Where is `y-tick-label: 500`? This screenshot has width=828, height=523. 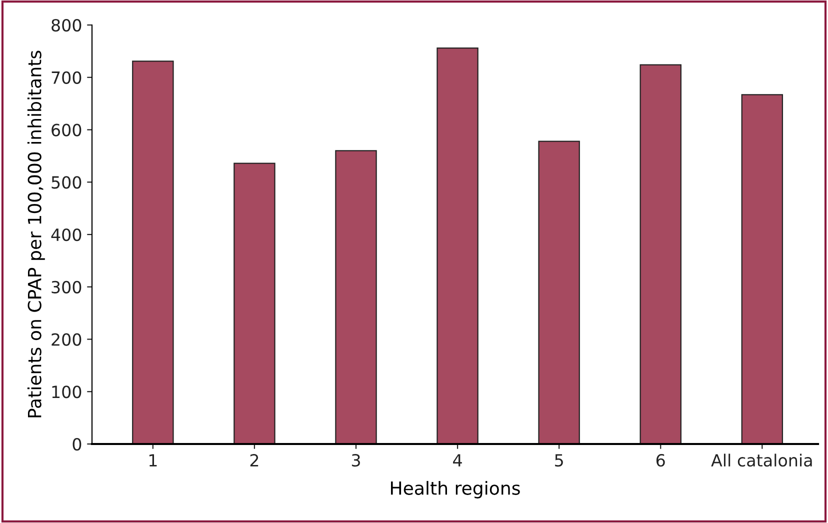
y-tick-label: 500 is located at coordinates (67, 182).